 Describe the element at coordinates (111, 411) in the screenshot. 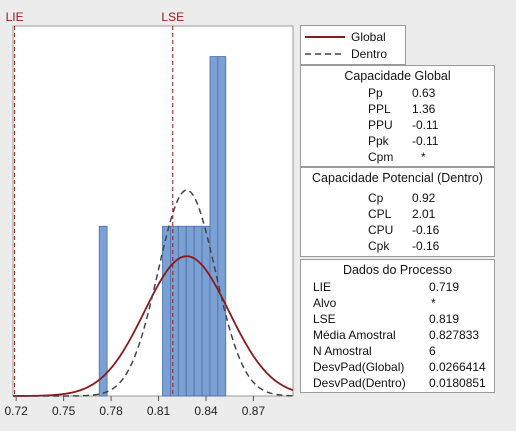

I see `x-tick-label: 0.78` at that location.